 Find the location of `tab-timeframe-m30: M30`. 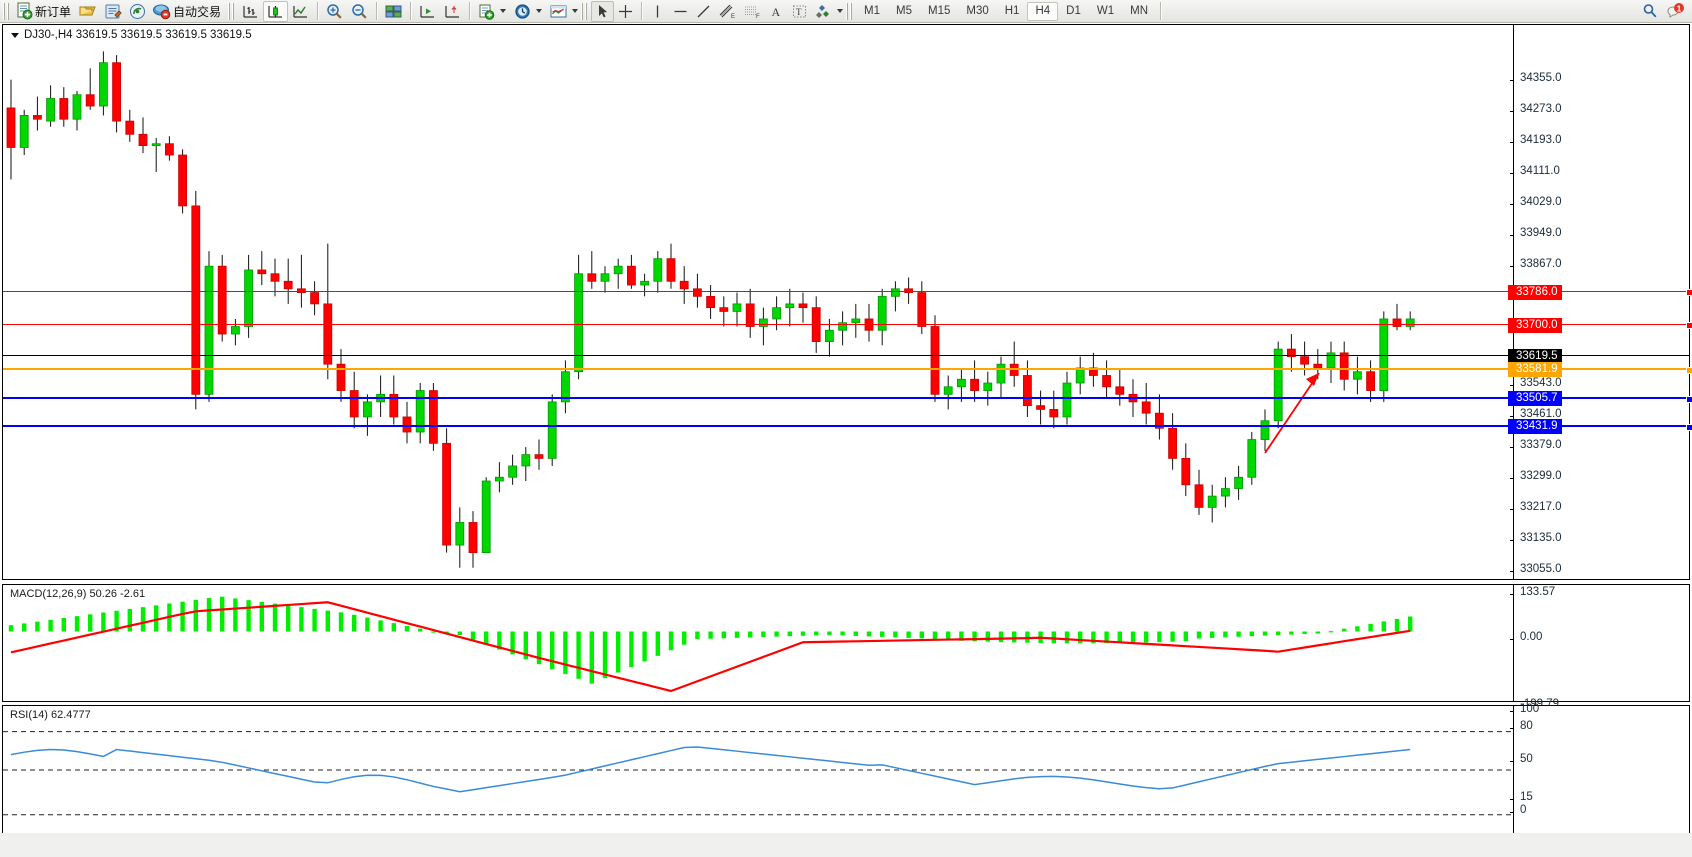

tab-timeframe-m30: M30 is located at coordinates (977, 11).